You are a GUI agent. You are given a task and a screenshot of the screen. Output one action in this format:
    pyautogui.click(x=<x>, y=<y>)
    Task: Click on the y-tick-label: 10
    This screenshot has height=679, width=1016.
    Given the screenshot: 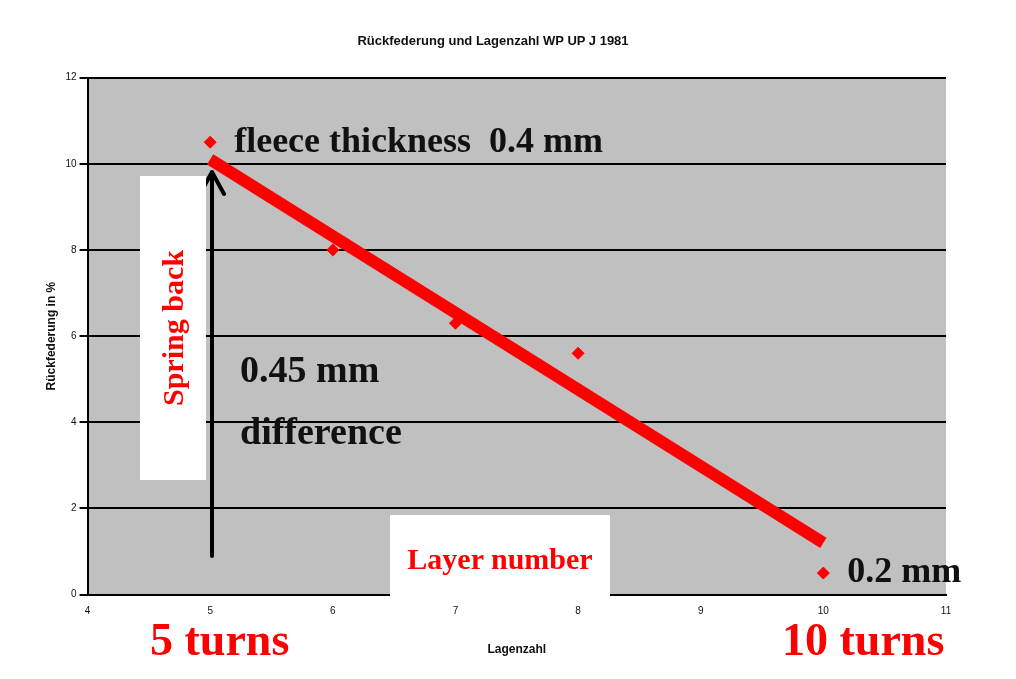 What is the action you would take?
    pyautogui.click(x=71, y=163)
    